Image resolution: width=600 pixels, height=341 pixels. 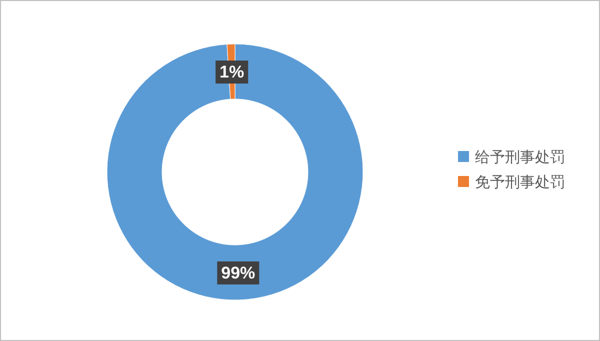 What do you see at coordinates (238, 272) in the screenshot?
I see `data-label: 99%` at bounding box center [238, 272].